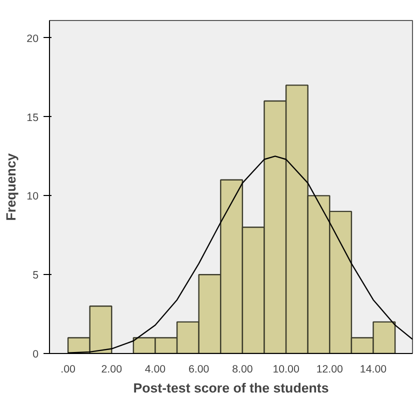 The height and width of the screenshot is (398, 417). What do you see at coordinates (199, 370) in the screenshot?
I see `x-tick-label: 6.00` at bounding box center [199, 370].